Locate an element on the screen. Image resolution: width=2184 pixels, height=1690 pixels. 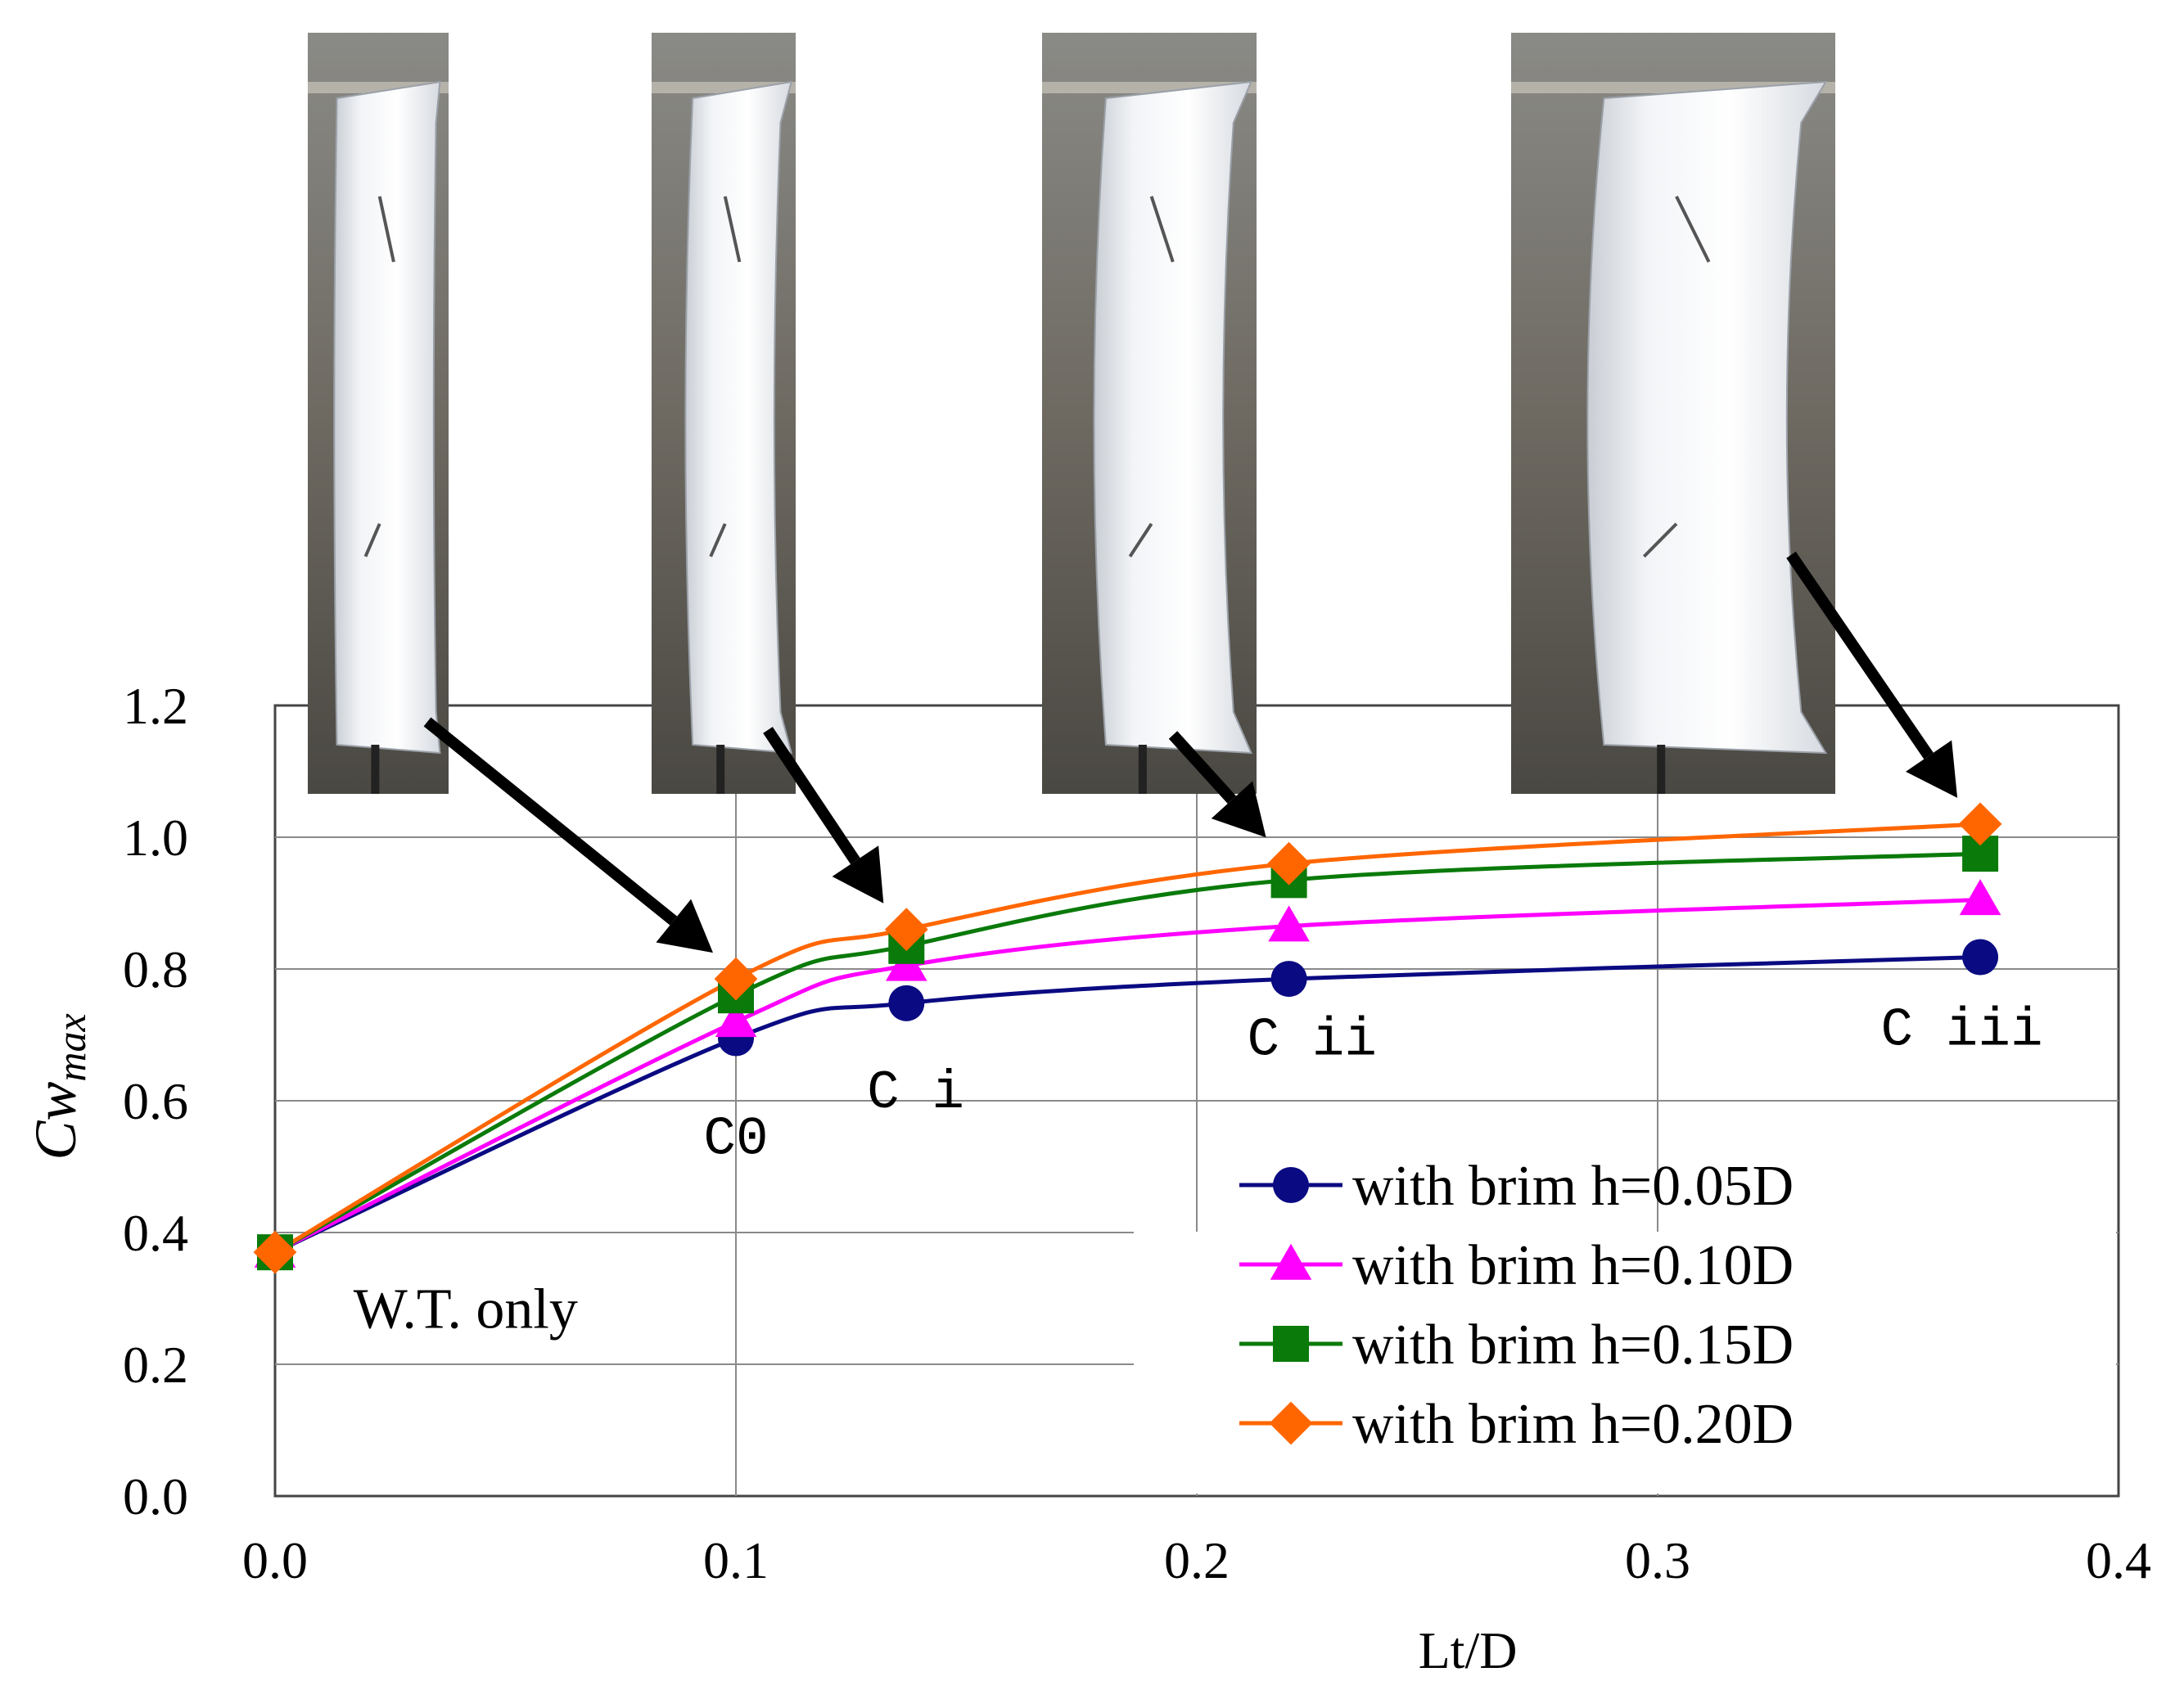
shroud-c0-photo is located at coordinates (378, 413).